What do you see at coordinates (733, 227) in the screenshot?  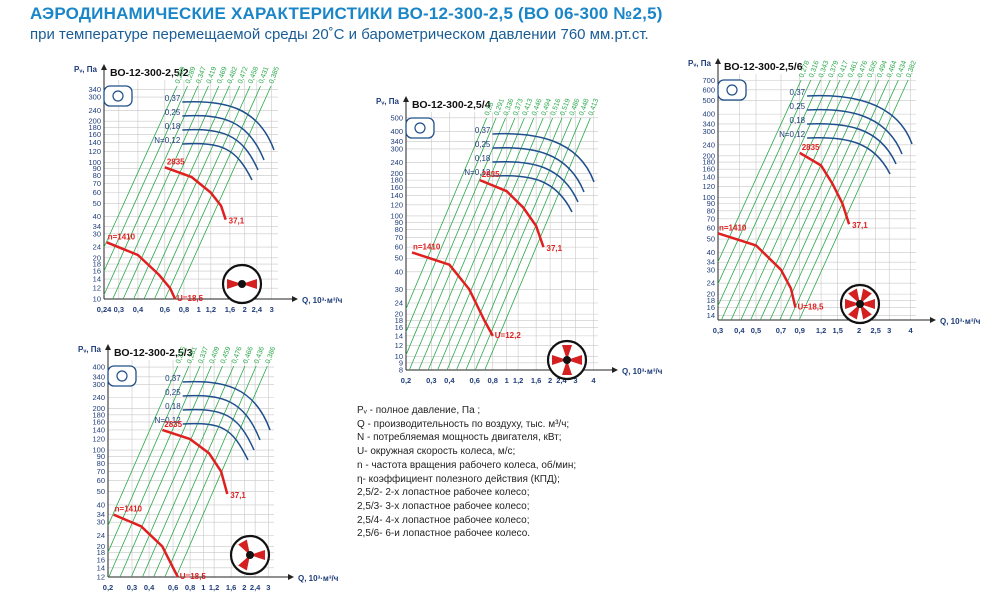 I see `speed-label: n=1410` at bounding box center [733, 227].